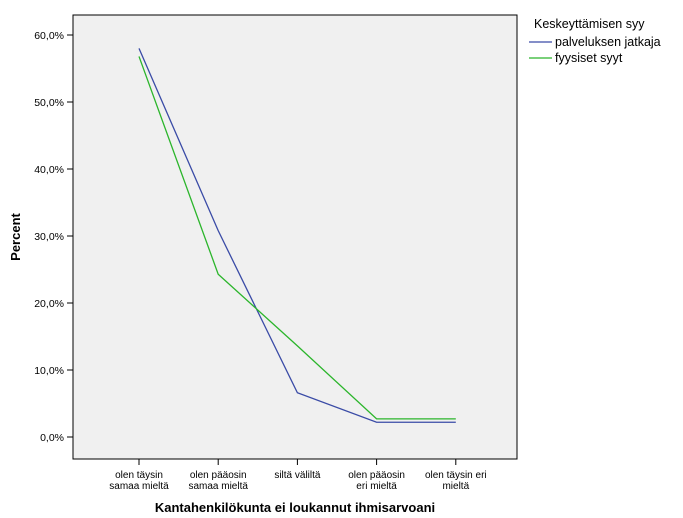 This screenshot has height=518, width=683. I want to click on x-tick-label: mieltä, so click(455, 486).